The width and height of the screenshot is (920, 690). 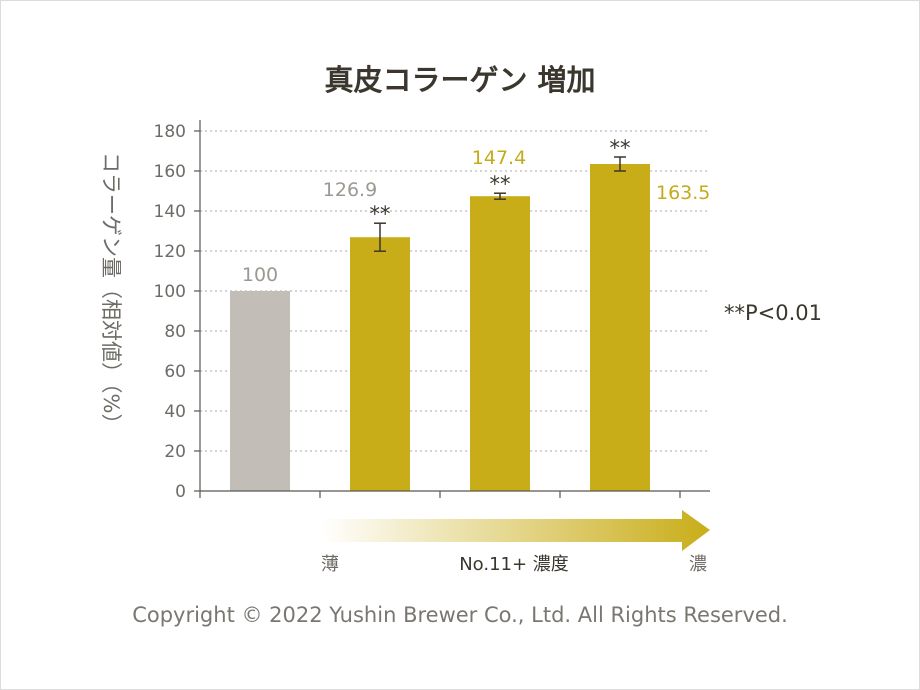 I want to click on y-tick-label: 20, so click(x=175, y=452).